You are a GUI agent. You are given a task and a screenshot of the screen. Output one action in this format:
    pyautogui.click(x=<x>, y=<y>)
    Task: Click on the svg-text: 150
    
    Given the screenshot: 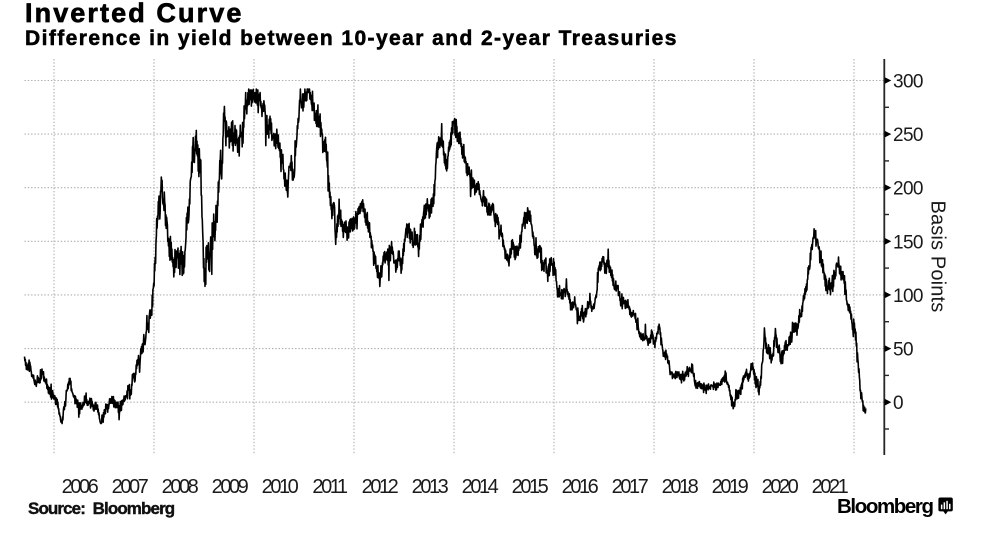 What is the action you would take?
    pyautogui.click(x=908, y=242)
    